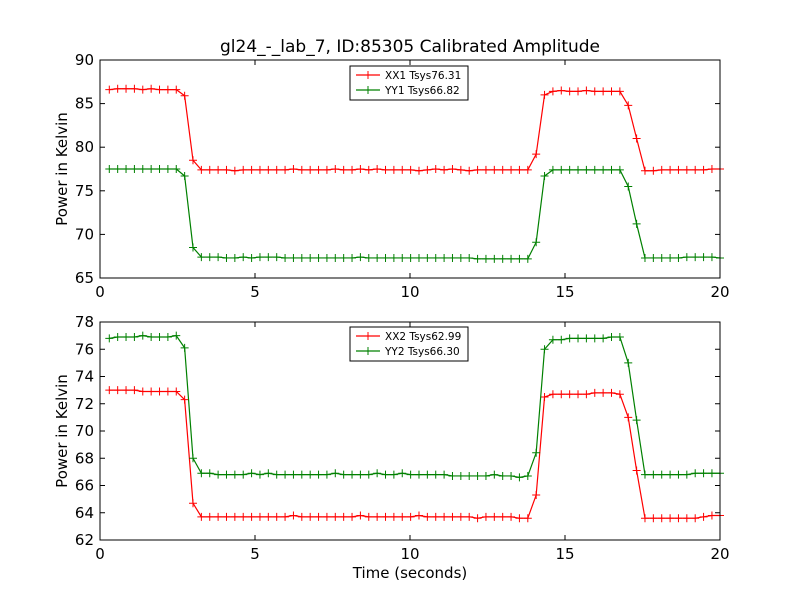 This screenshot has width=800, height=600. Describe the element at coordinates (84, 191) in the screenshot. I see `y-tick-label: 75` at that location.